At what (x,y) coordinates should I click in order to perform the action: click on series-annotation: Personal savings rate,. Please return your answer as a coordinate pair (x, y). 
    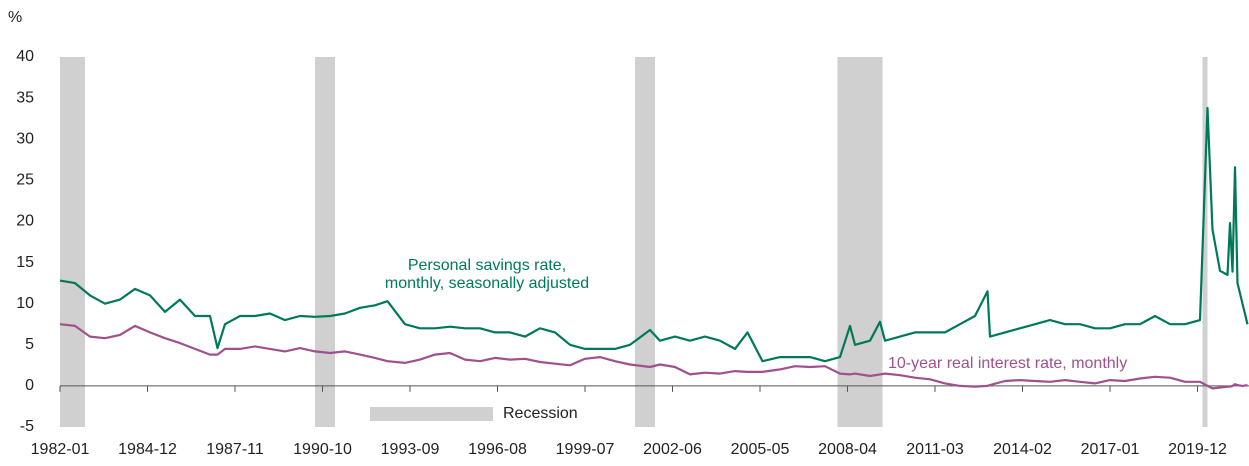
    Looking at the image, I should click on (487, 265).